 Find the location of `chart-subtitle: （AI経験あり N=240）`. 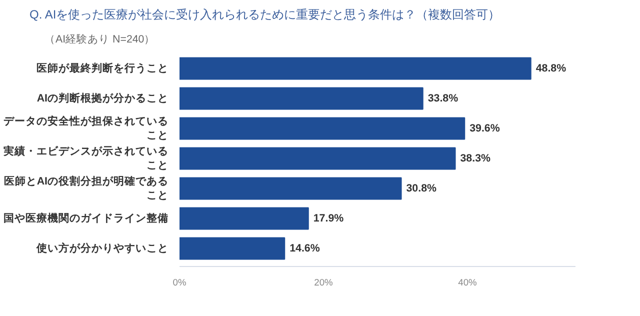

chart-subtitle: （AI経験あり N=240） is located at coordinates (100, 40).